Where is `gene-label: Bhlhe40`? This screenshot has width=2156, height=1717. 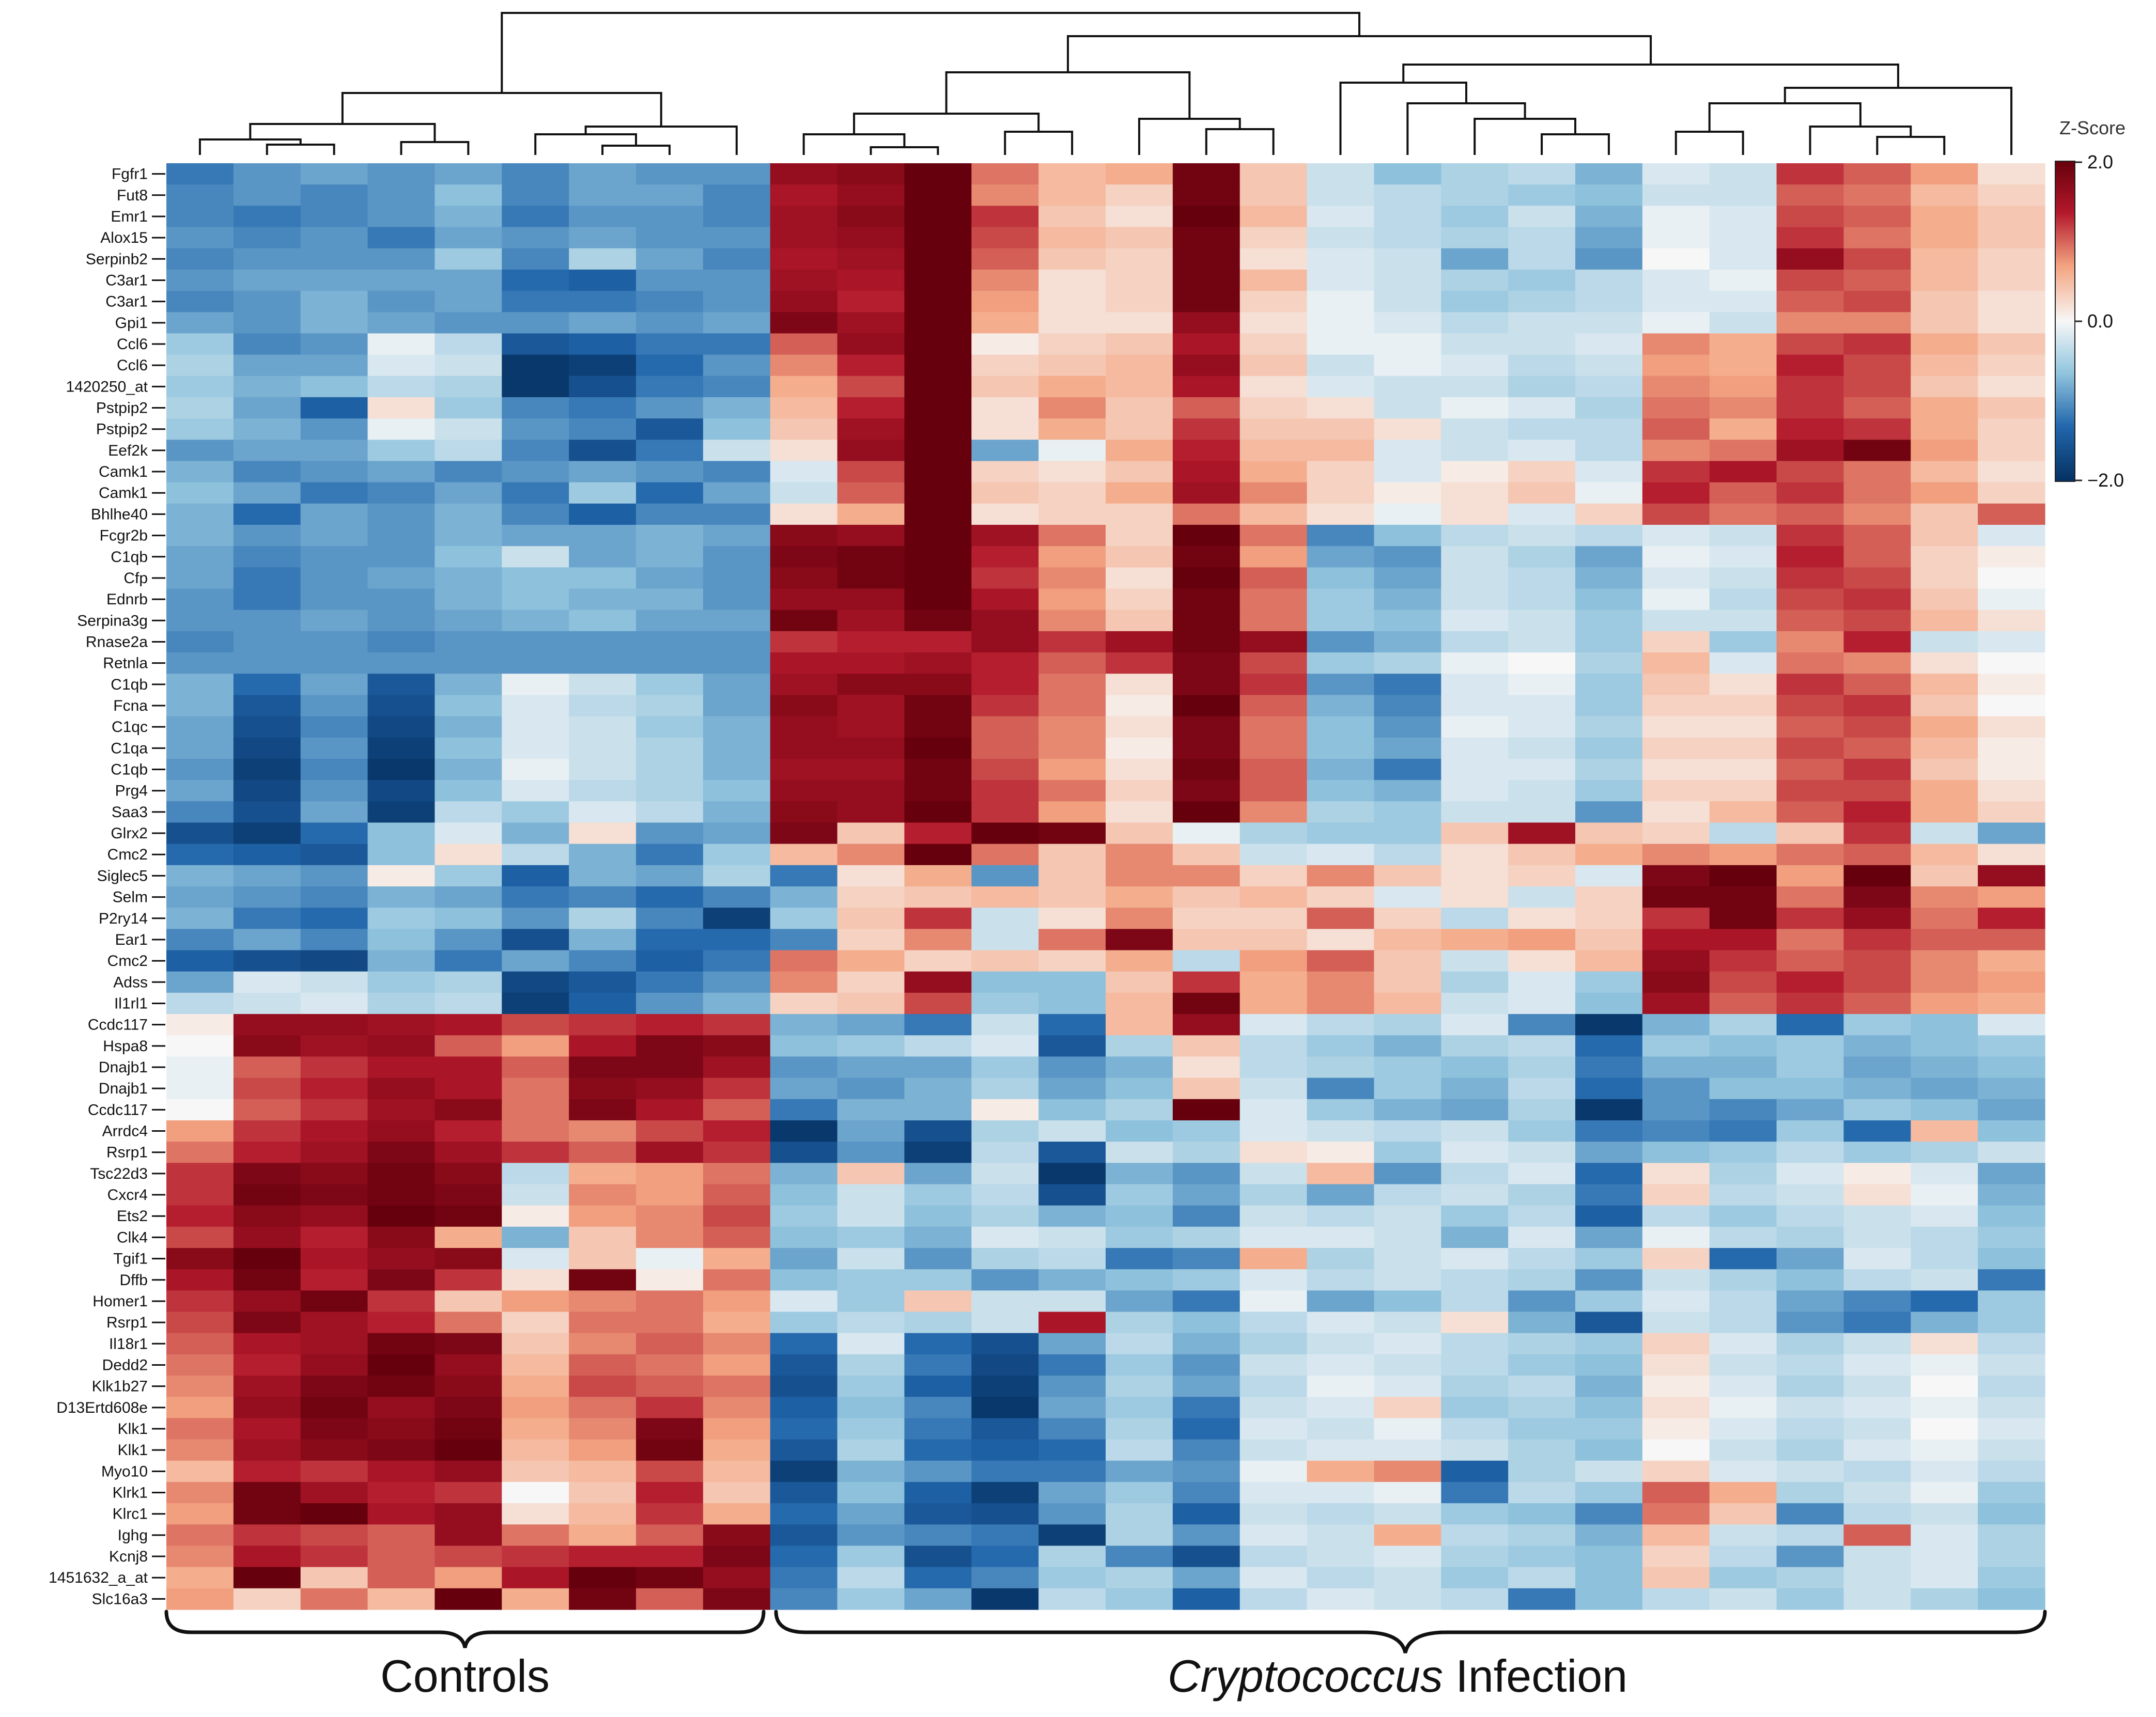
gene-label: Bhlhe40 is located at coordinates (119, 514).